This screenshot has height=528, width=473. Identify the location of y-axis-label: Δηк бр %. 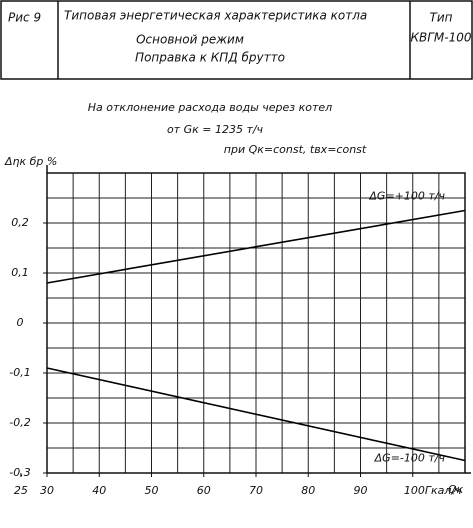
(30, 161).